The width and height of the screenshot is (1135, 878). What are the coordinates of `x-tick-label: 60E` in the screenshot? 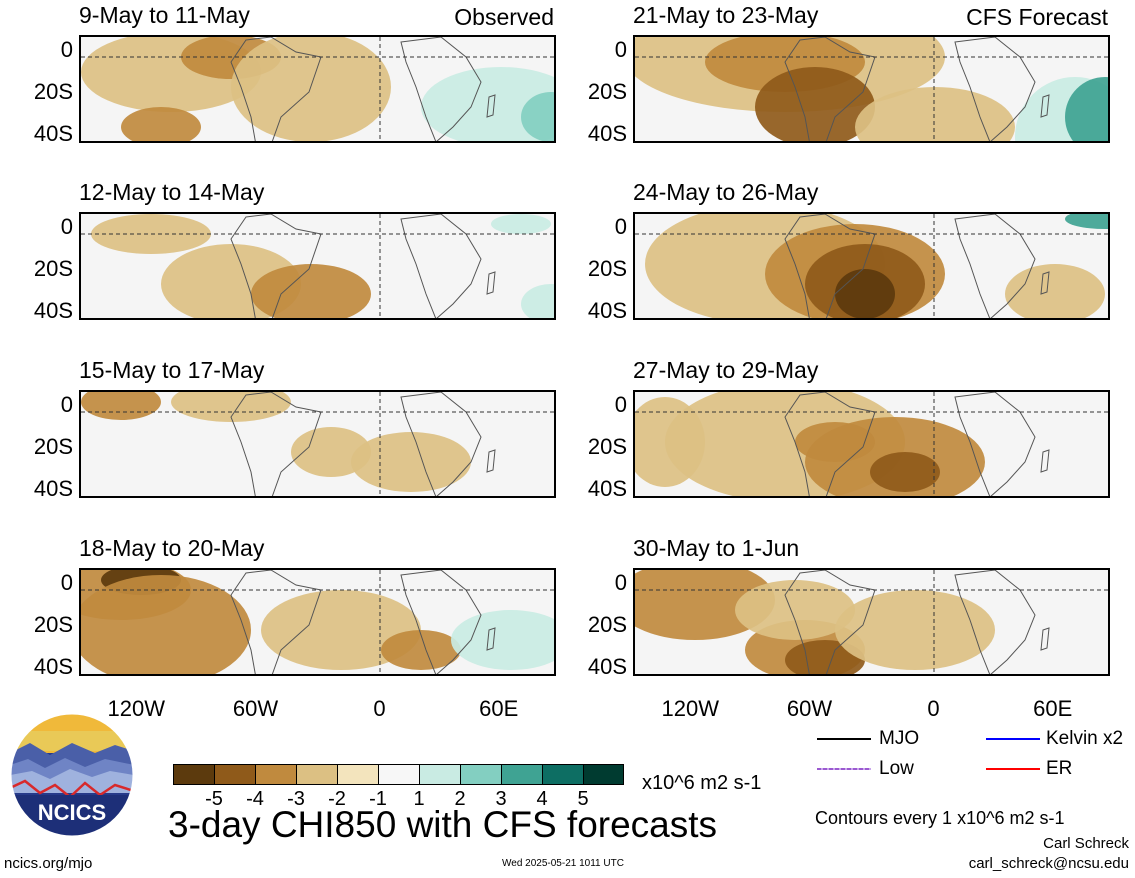 It's located at (499, 708).